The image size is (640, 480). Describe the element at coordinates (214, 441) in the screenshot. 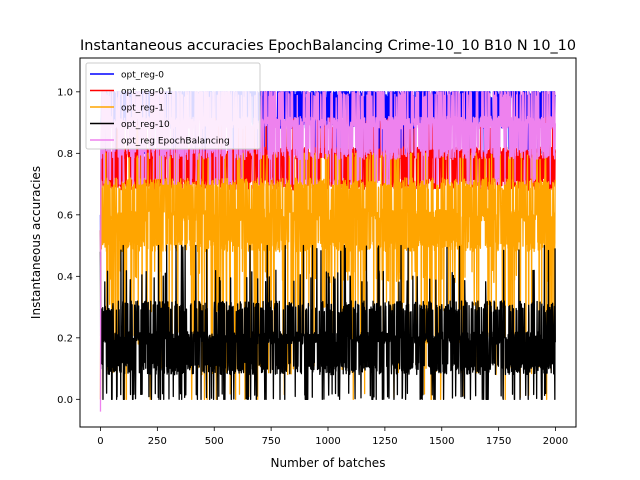

I see `x-tick-label: 500` at that location.